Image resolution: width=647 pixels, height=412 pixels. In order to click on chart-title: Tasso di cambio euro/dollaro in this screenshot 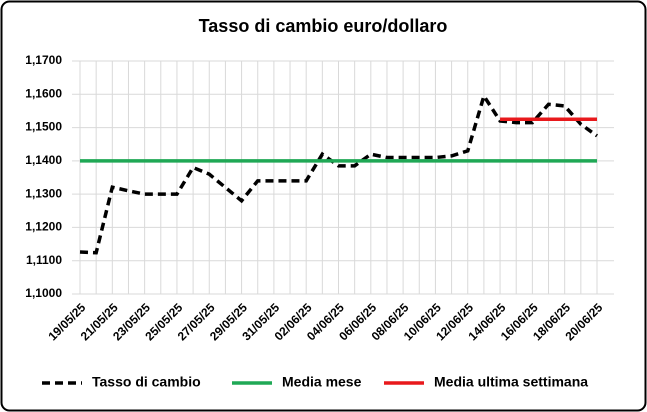, I will do `click(323, 26)`.